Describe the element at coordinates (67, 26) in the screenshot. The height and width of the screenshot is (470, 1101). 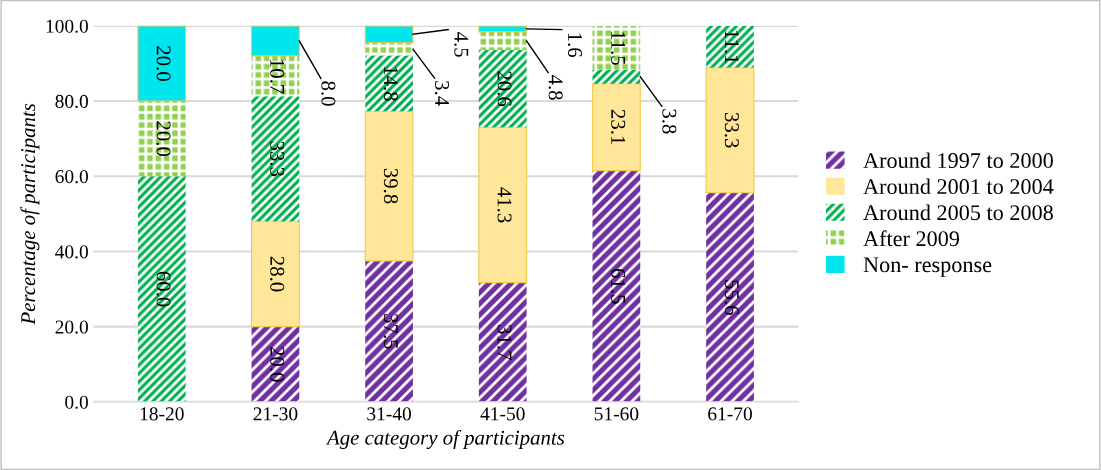
I see `y-tick-label: 100.0` at that location.